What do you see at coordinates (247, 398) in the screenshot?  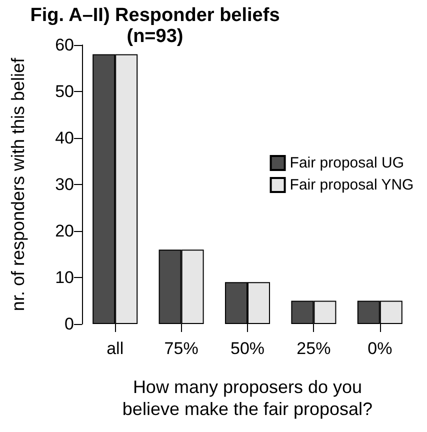 I see `x-axis-title: How many proposers do you believe make the fair proposal?` at bounding box center [247, 398].